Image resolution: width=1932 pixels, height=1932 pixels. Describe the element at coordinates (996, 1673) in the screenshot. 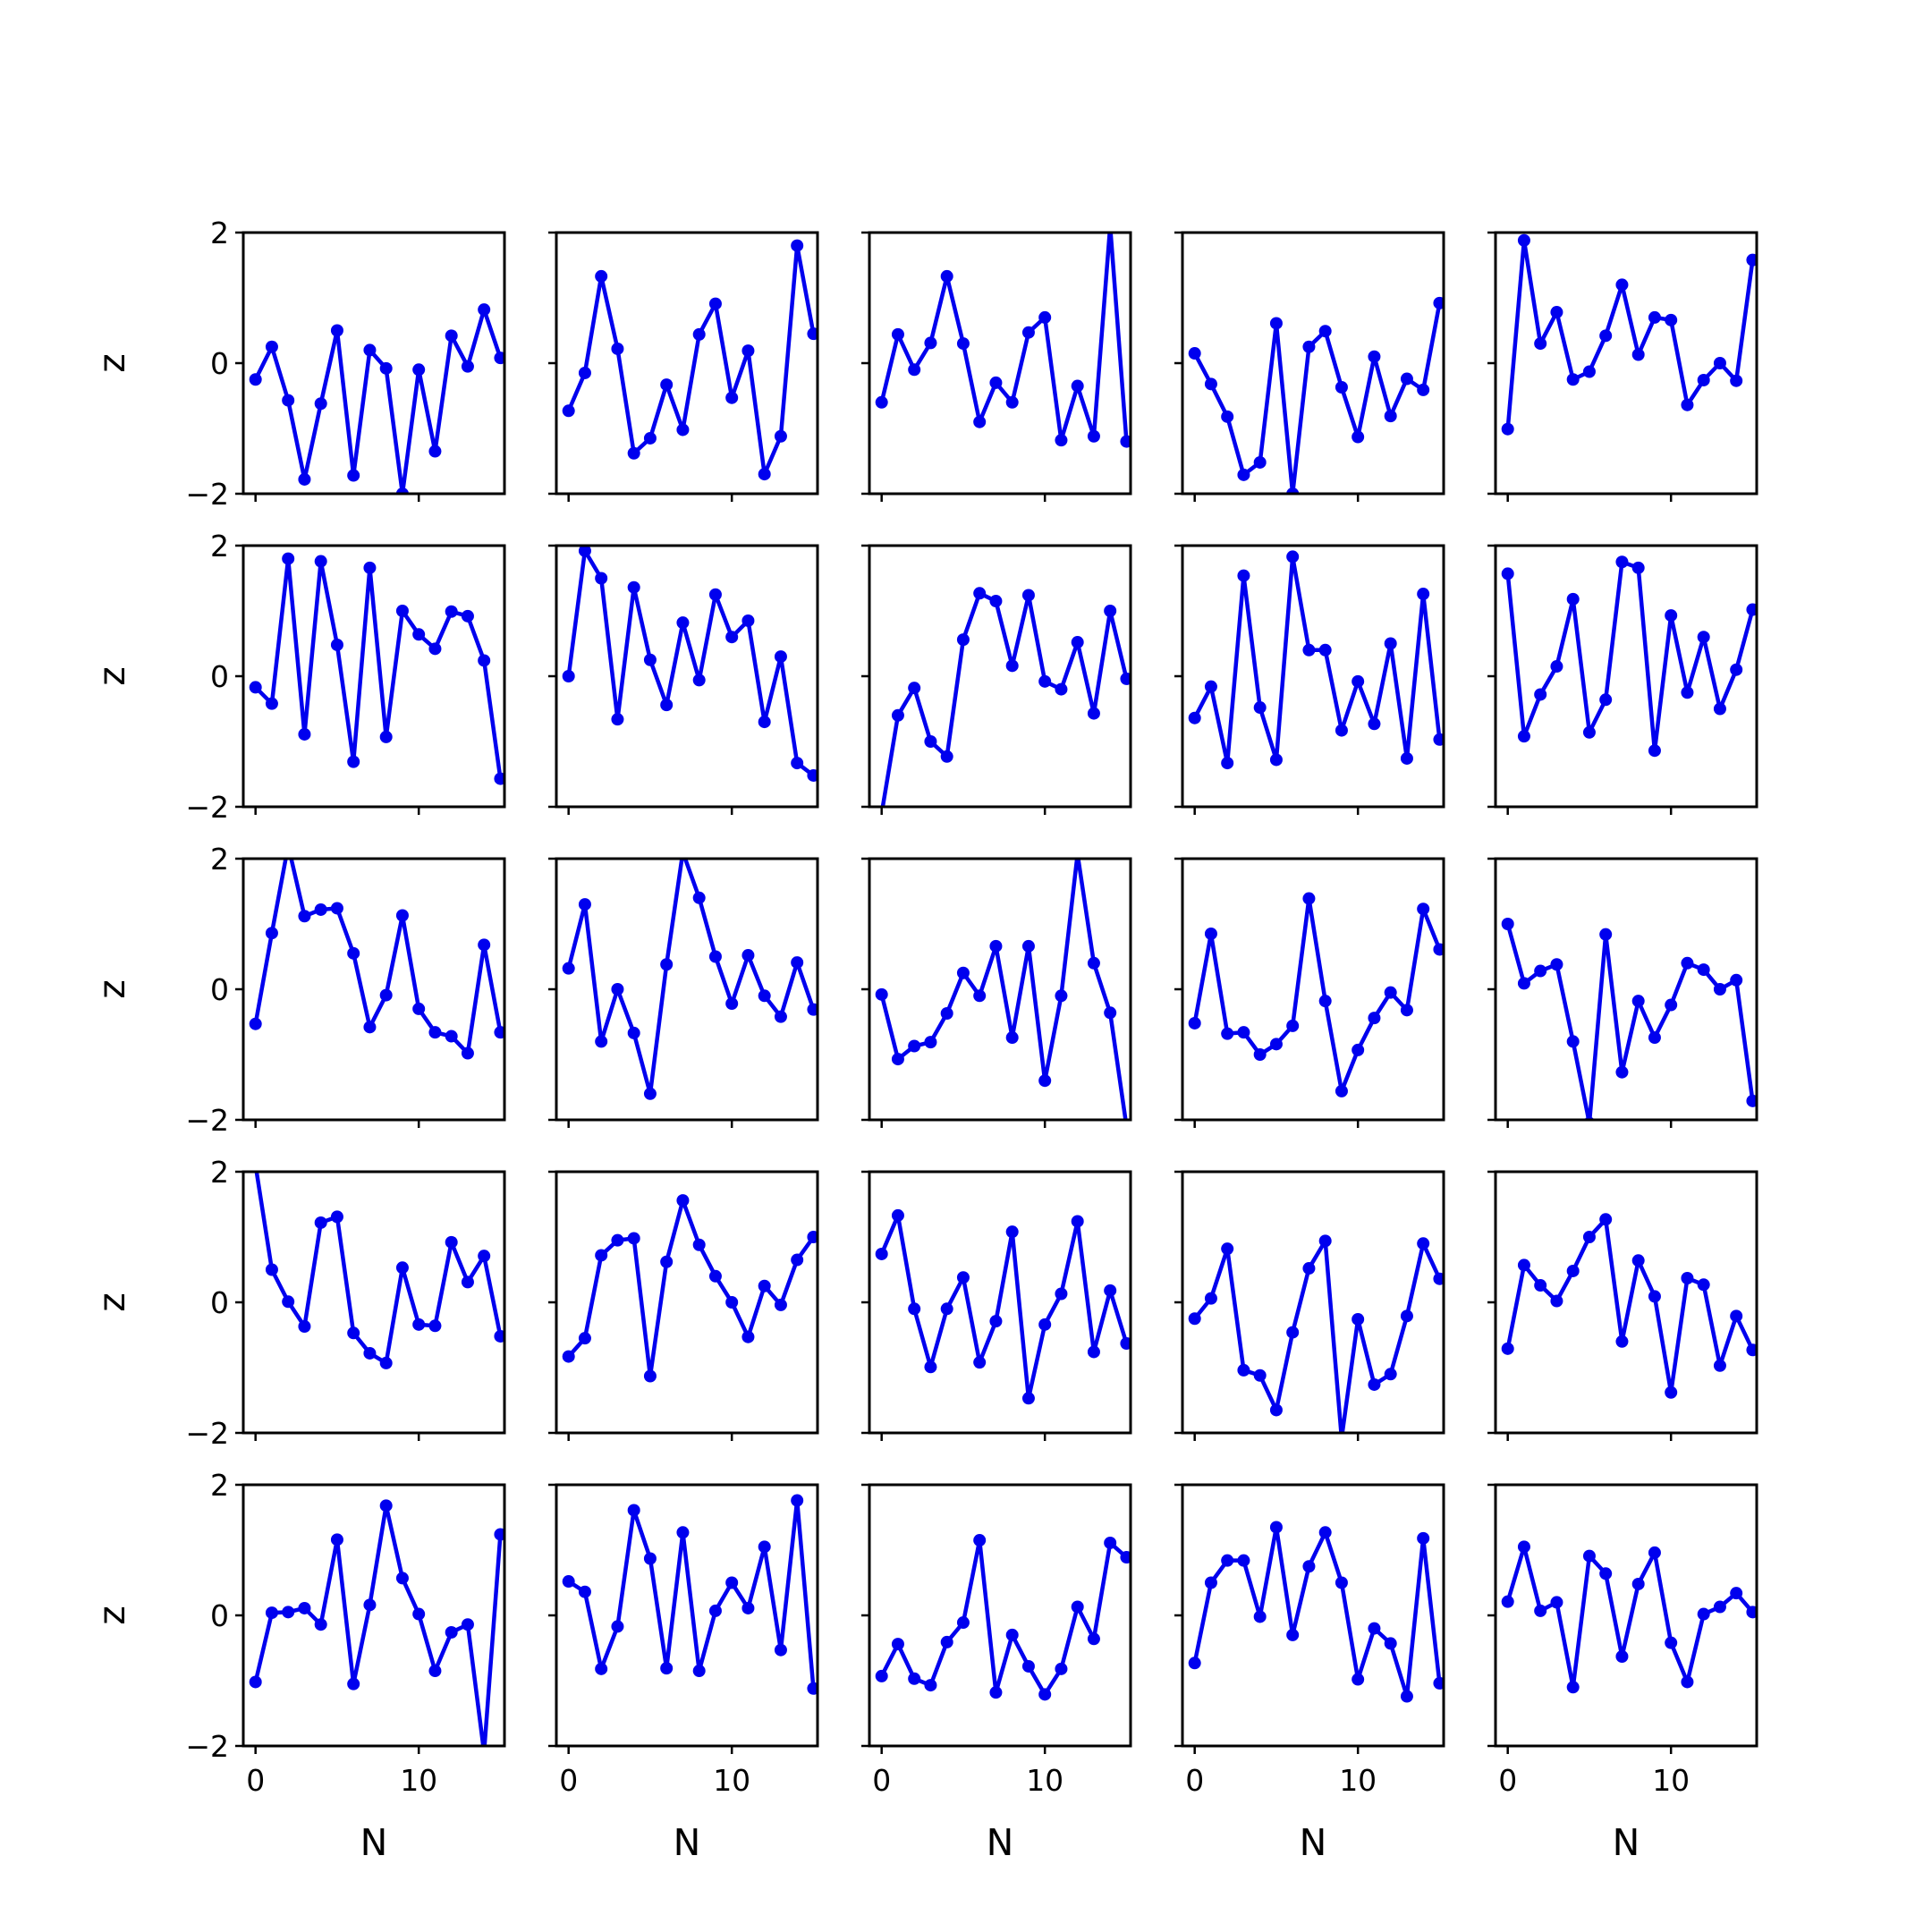

I see `panel-r5-c3: 0 10 N` at that location.